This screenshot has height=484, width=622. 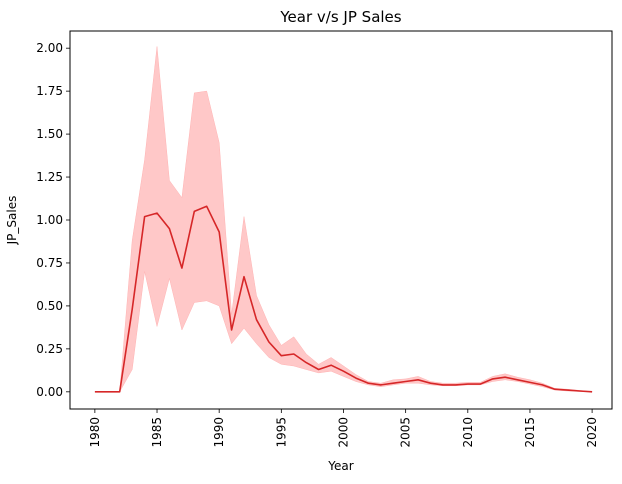 What do you see at coordinates (49, 48) in the screenshot?
I see `y-tick-label: 2.00` at bounding box center [49, 48].